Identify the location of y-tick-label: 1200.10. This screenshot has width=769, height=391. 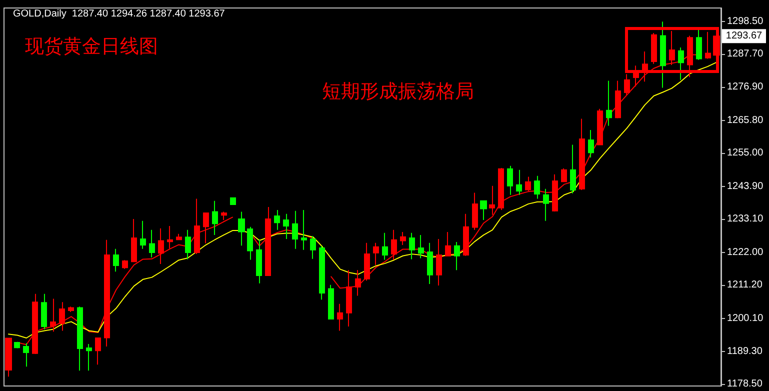
(745, 318).